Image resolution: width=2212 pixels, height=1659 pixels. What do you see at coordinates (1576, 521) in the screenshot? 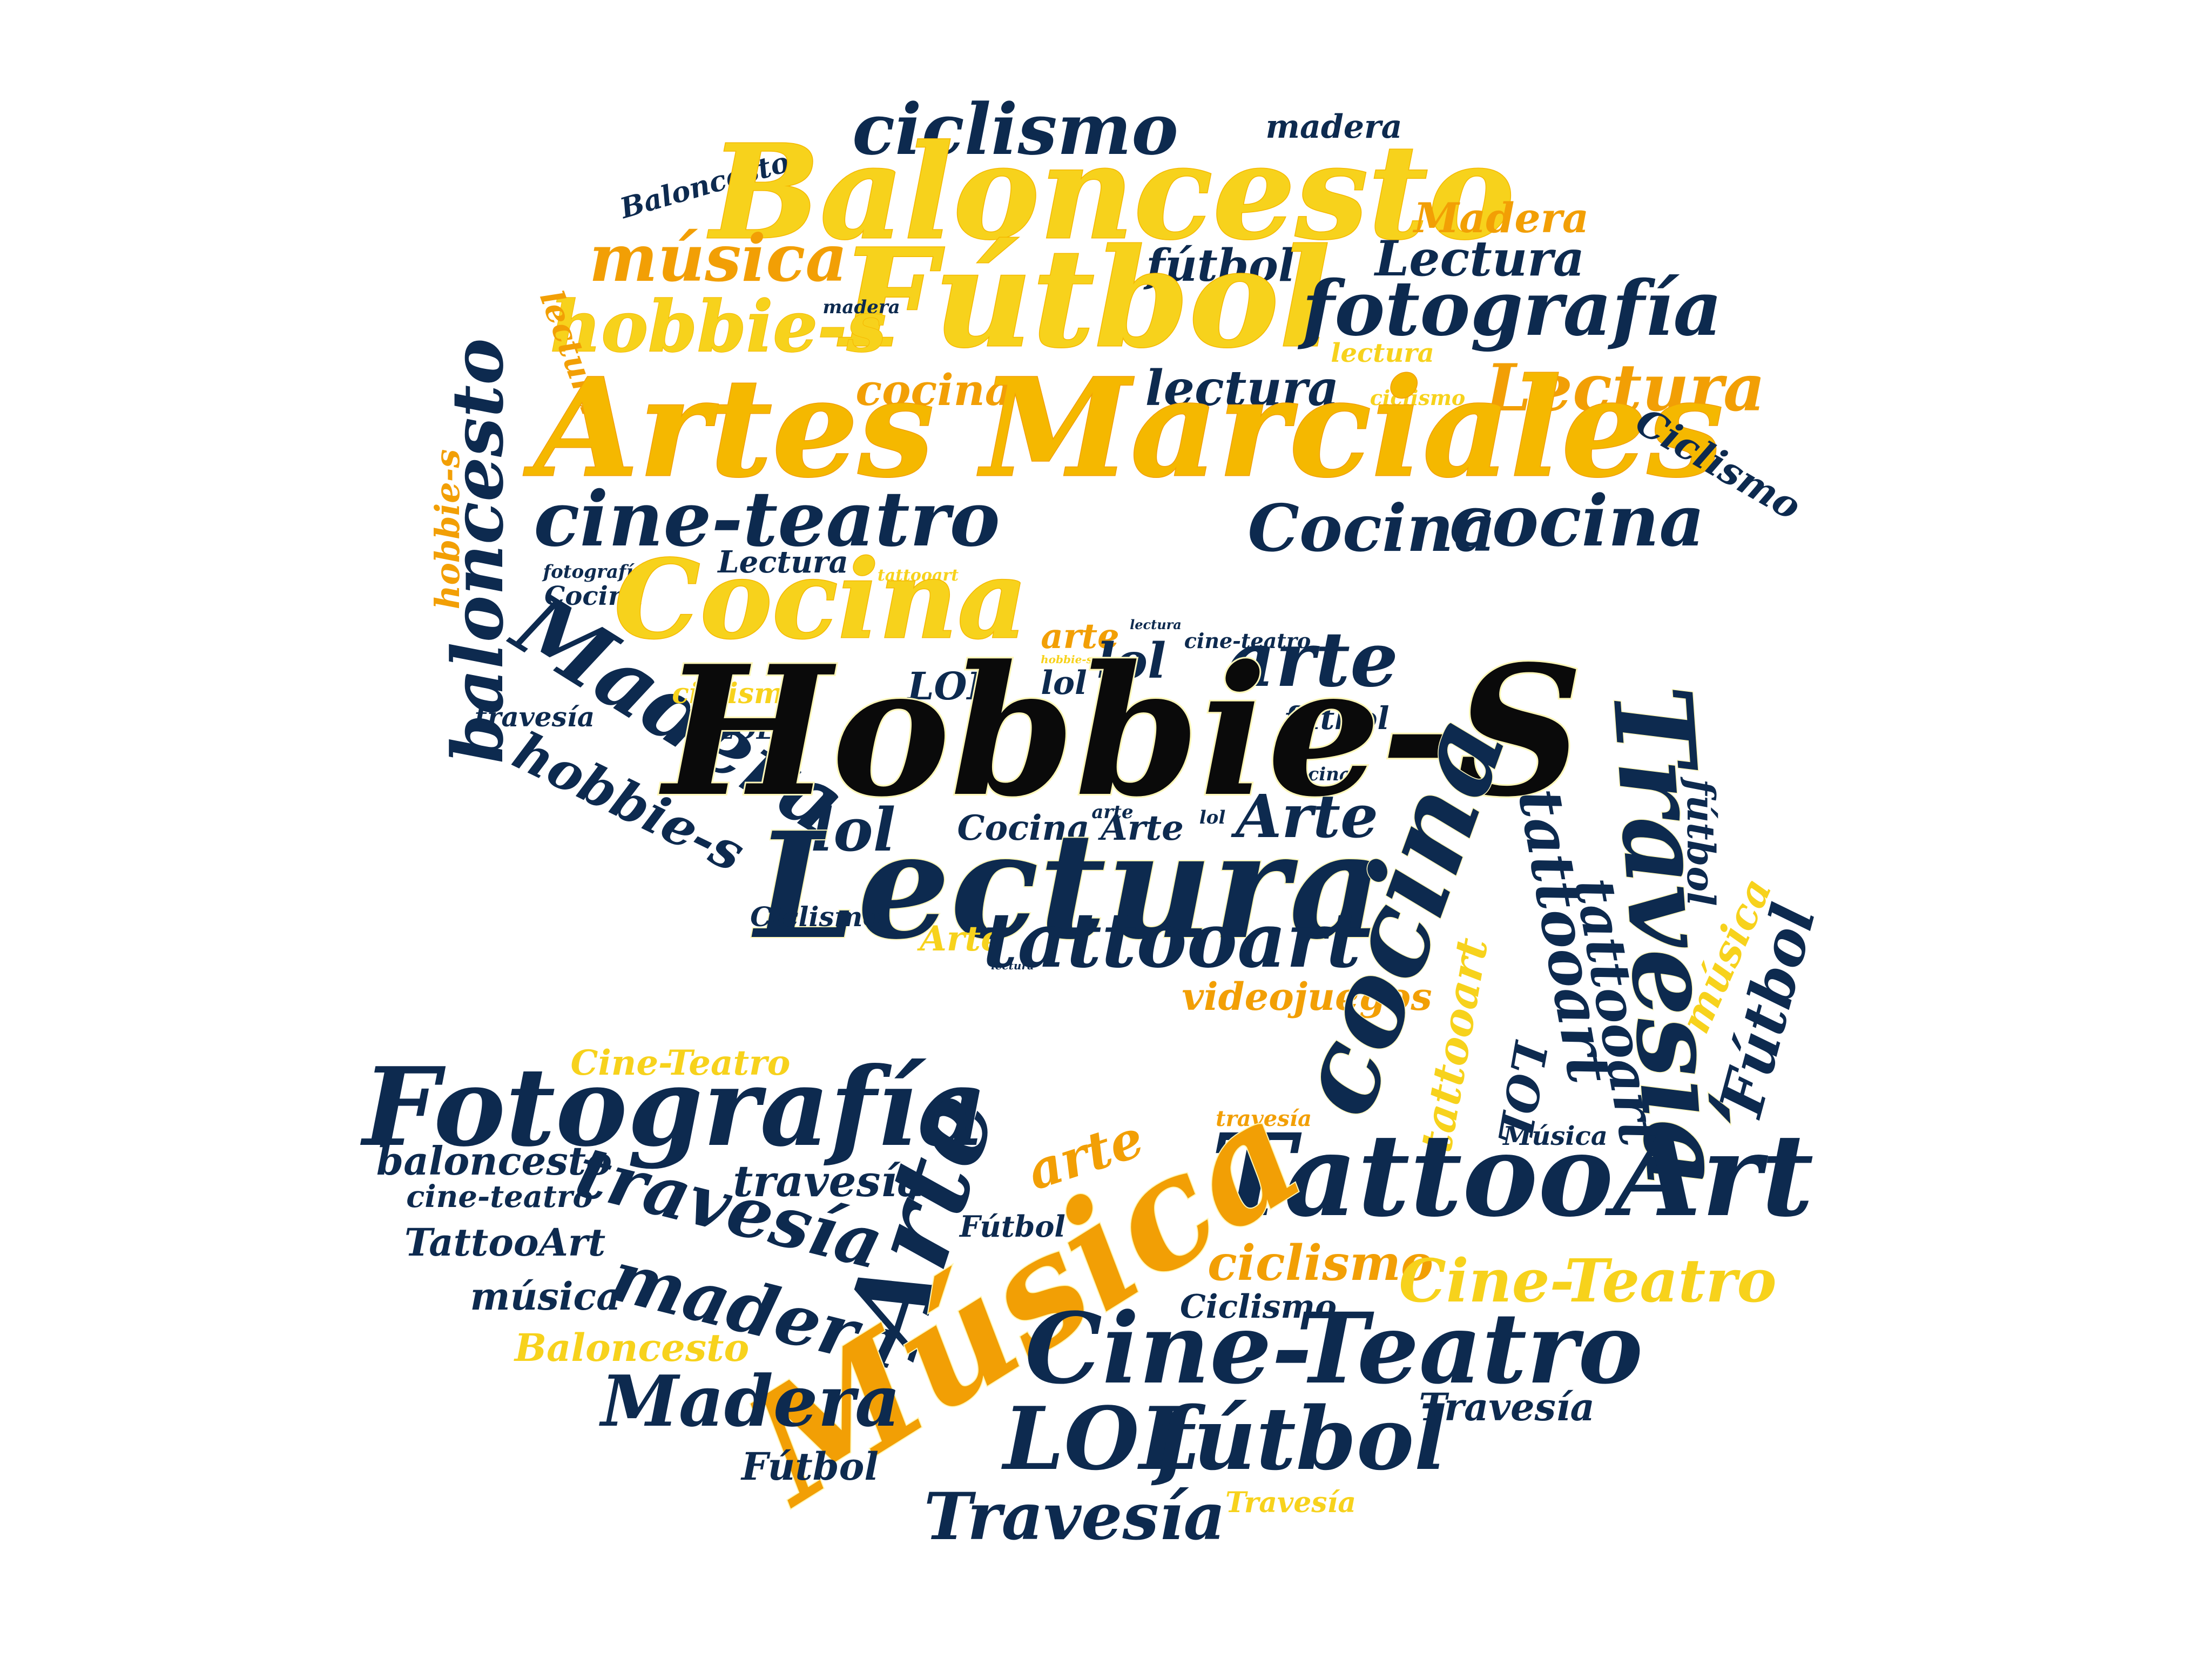
I see `word-cocina-navy-right: cocina` at bounding box center [1576, 521].